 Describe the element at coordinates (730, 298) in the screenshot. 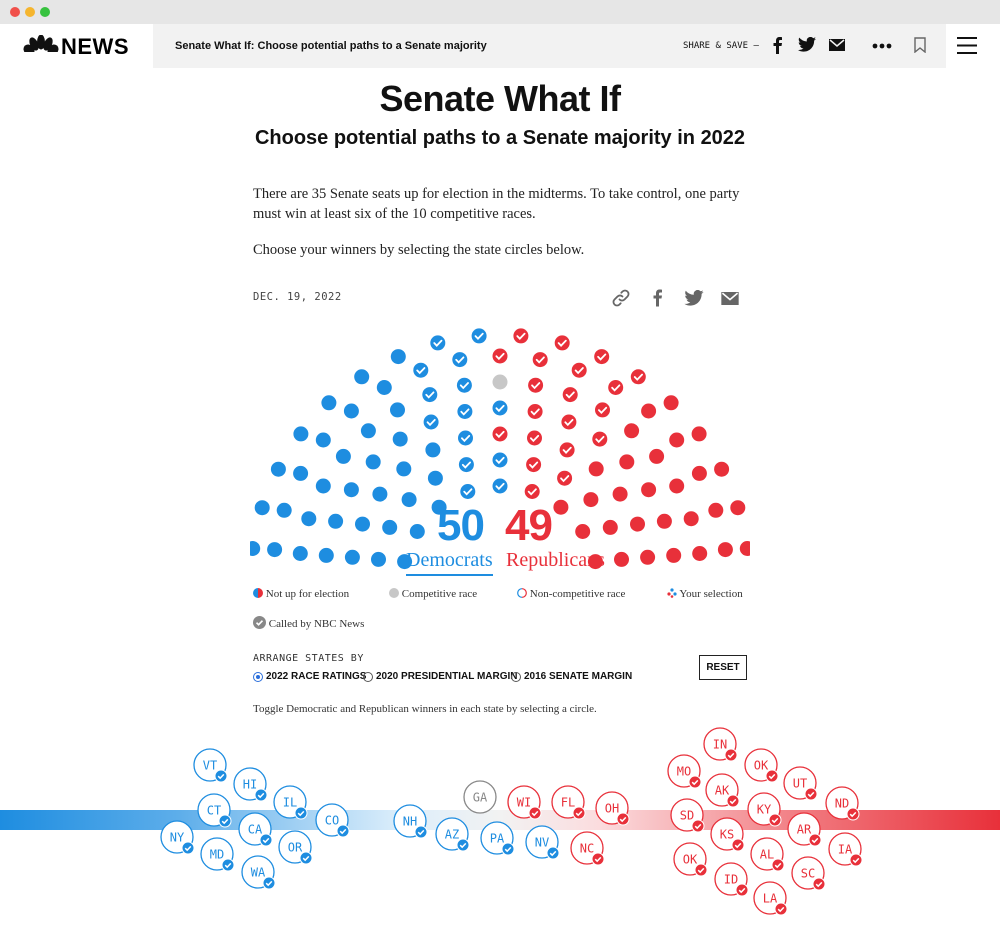

I see `email-share-icon` at that location.